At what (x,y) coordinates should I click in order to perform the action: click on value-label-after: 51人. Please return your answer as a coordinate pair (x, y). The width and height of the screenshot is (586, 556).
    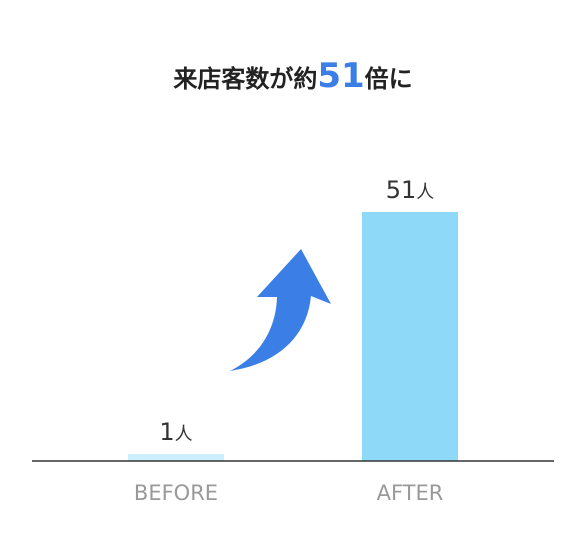
    Looking at the image, I should click on (410, 190).